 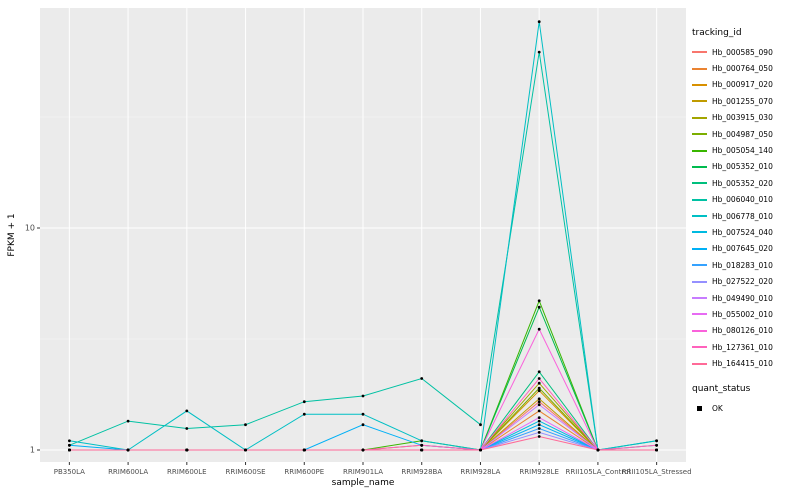 I want to click on legend-item-label: Hb_127361_010, so click(x=742, y=347).